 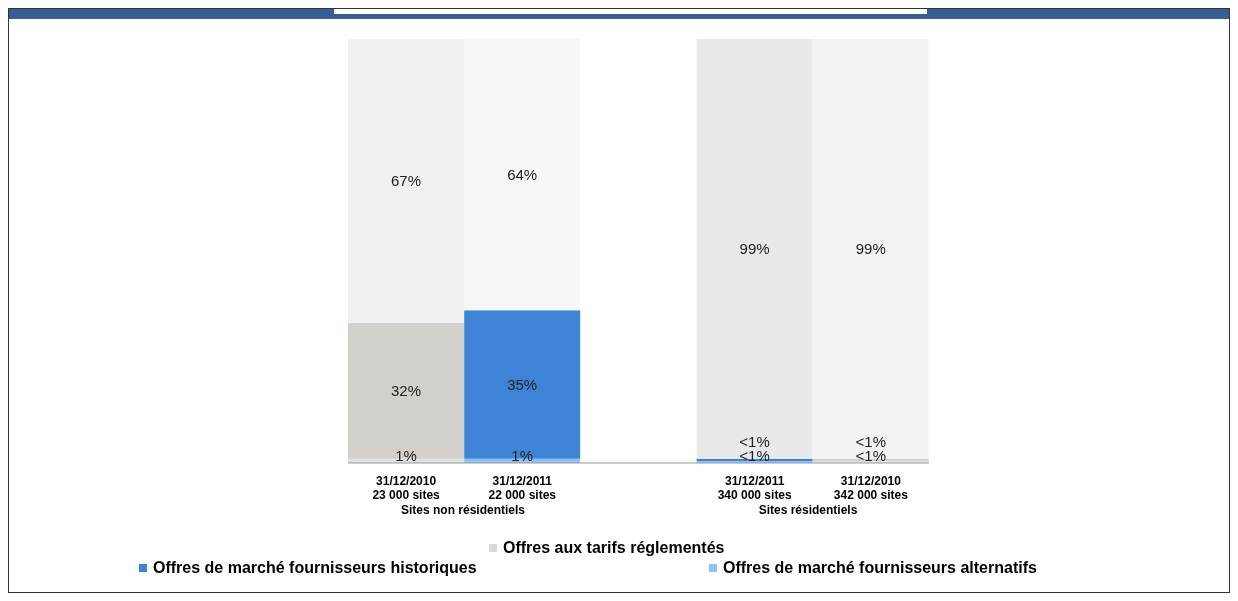 What do you see at coordinates (871, 488) in the screenshot?
I see `x-tick-label: 31/12/2010 342 000 sites` at bounding box center [871, 488].